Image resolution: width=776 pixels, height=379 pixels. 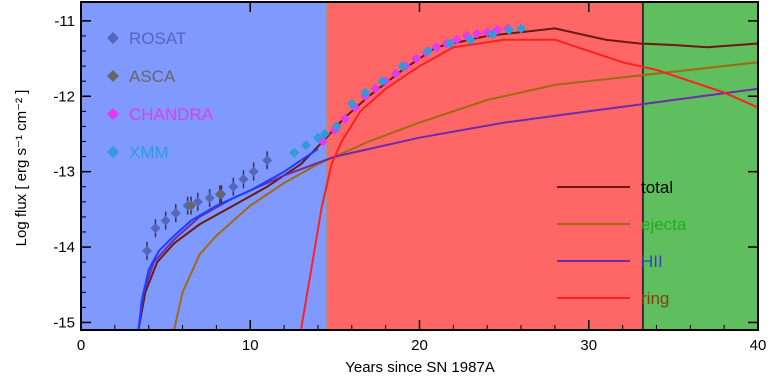 What do you see at coordinates (664, 224) in the screenshot?
I see `svg-text: ejecta` at bounding box center [664, 224].